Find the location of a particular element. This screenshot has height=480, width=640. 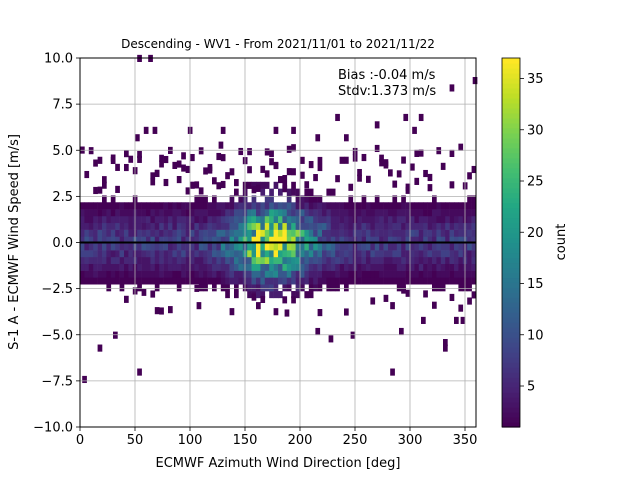

colorbar-frame is located at coordinates (511, 242).